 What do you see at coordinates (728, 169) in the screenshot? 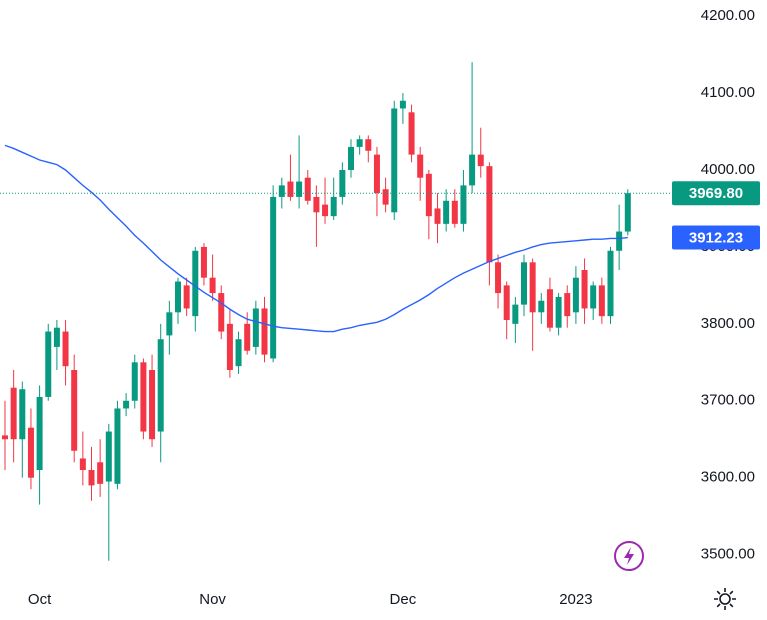
I see `y-tick-label: 4000.00` at bounding box center [728, 169].